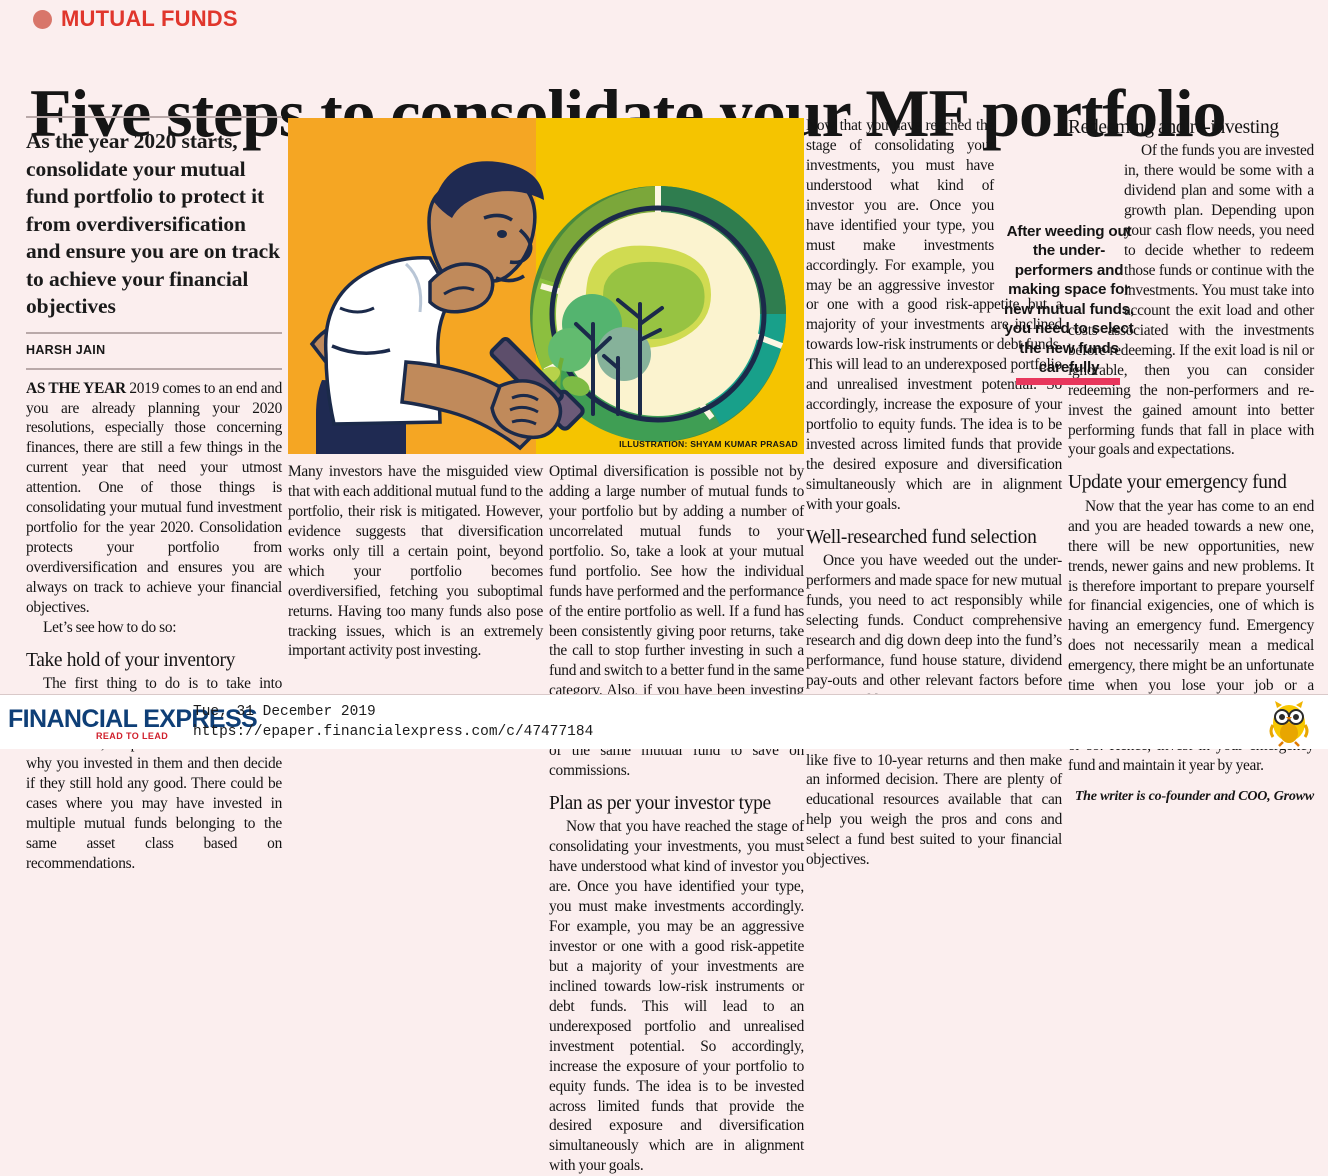  Describe the element at coordinates (436, 307) in the screenshot. I see `man-with-magnifier-illustration` at that location.